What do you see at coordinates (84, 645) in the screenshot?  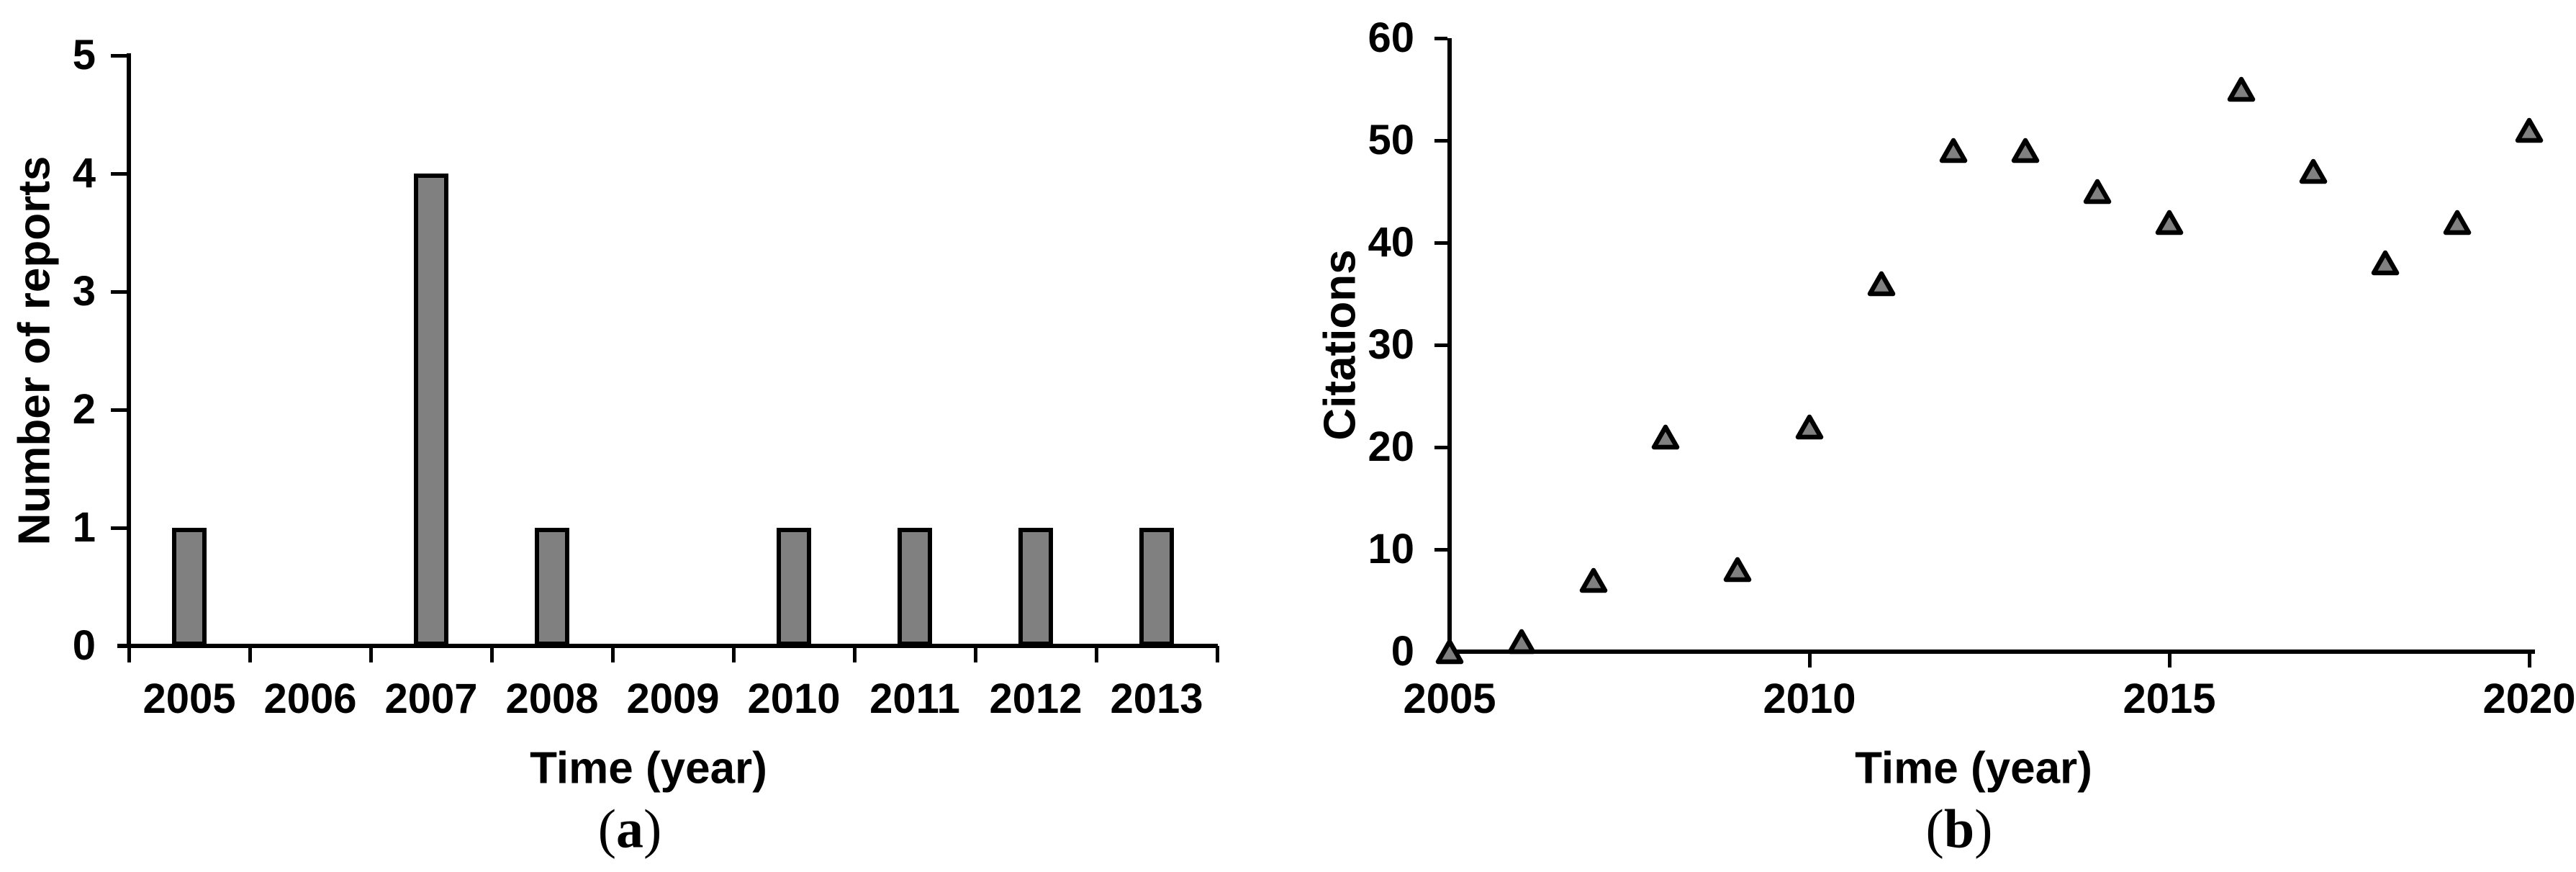 I see `chart-a-y-tick-label: 0` at bounding box center [84, 645].